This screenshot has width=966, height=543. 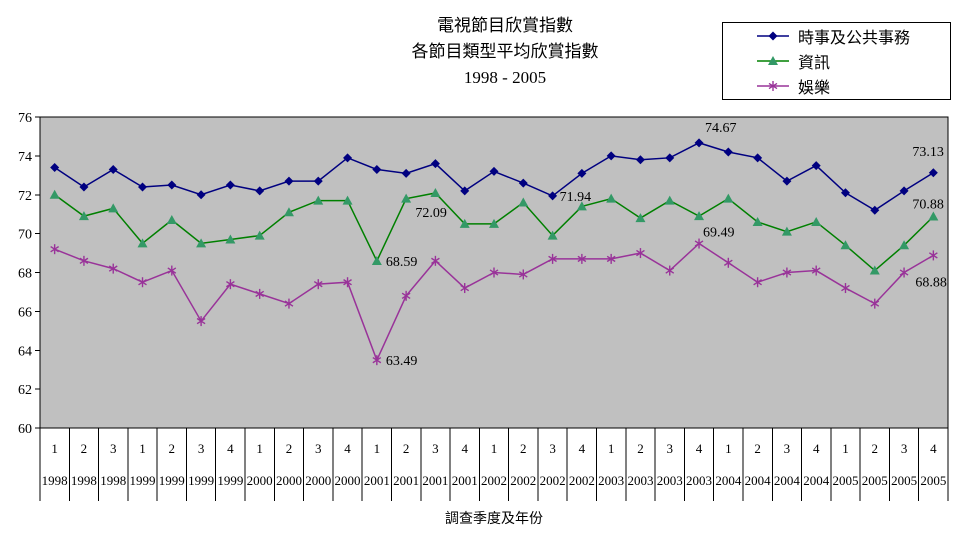 I want to click on y-axis-tick-label: 66, so click(x=25, y=312).